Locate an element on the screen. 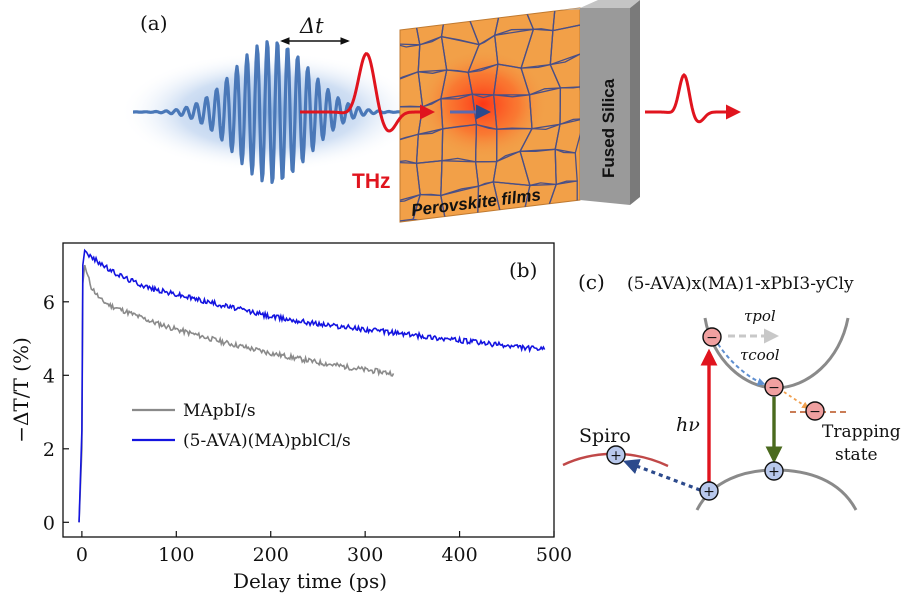 This screenshot has height=600, width=917. optical-pump-pulse is located at coordinates (271, 112).